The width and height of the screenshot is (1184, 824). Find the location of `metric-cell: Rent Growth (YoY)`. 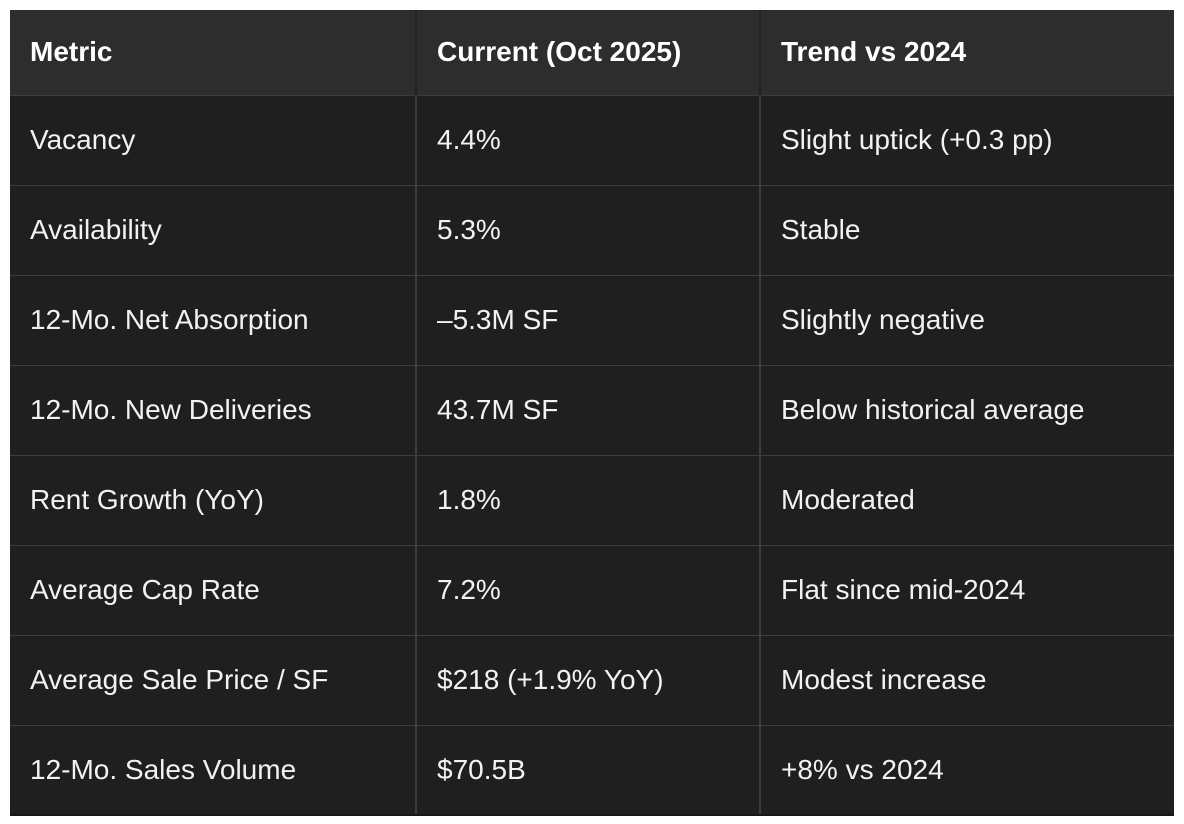

metric-cell: Rent Growth (YoY) is located at coordinates (213, 500).